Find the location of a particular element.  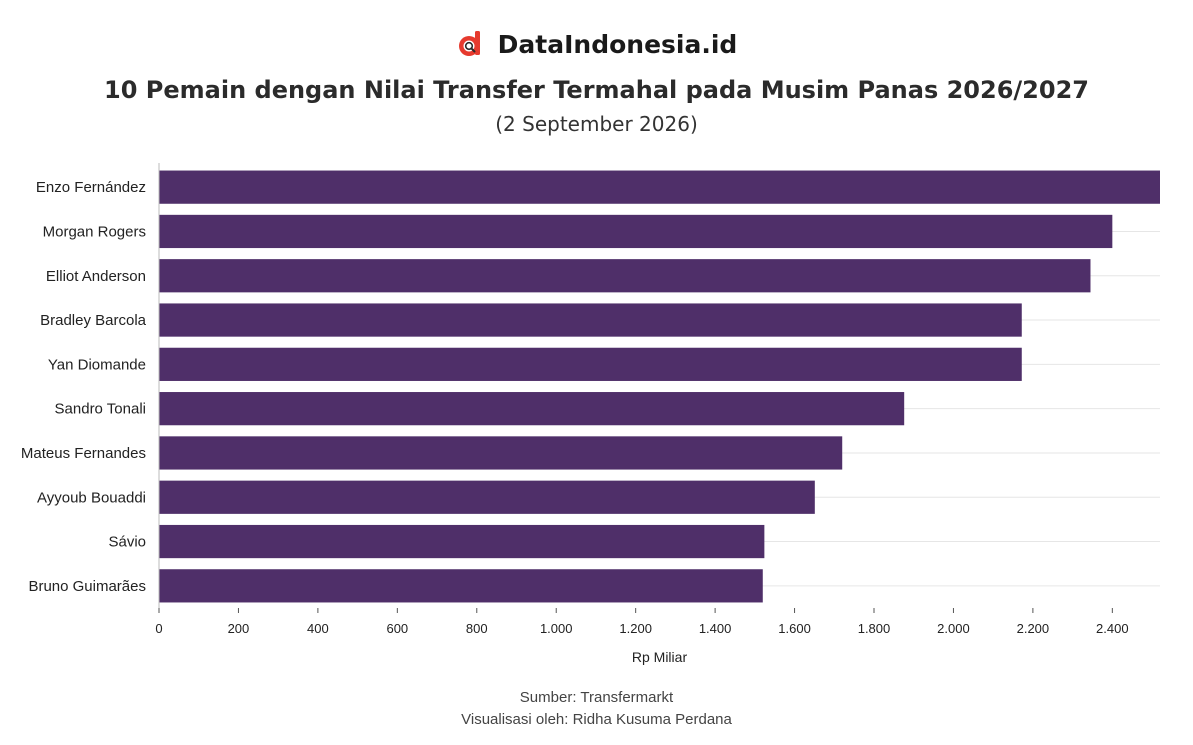

x-tick-label: 1.000 is located at coordinates (556, 628).